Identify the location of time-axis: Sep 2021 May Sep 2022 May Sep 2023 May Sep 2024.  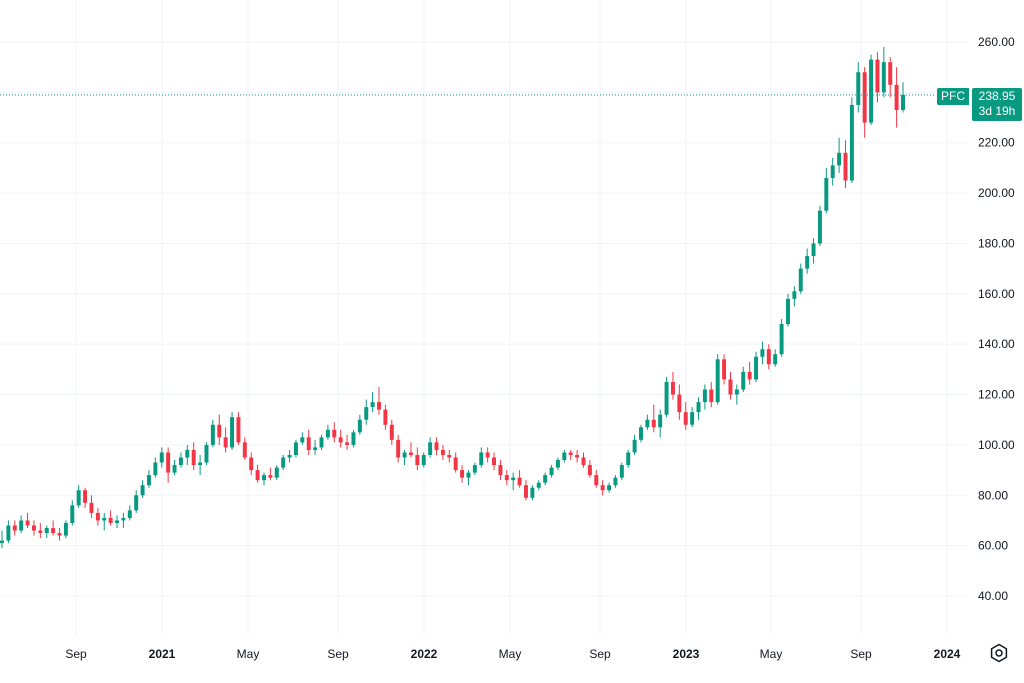
(512, 654).